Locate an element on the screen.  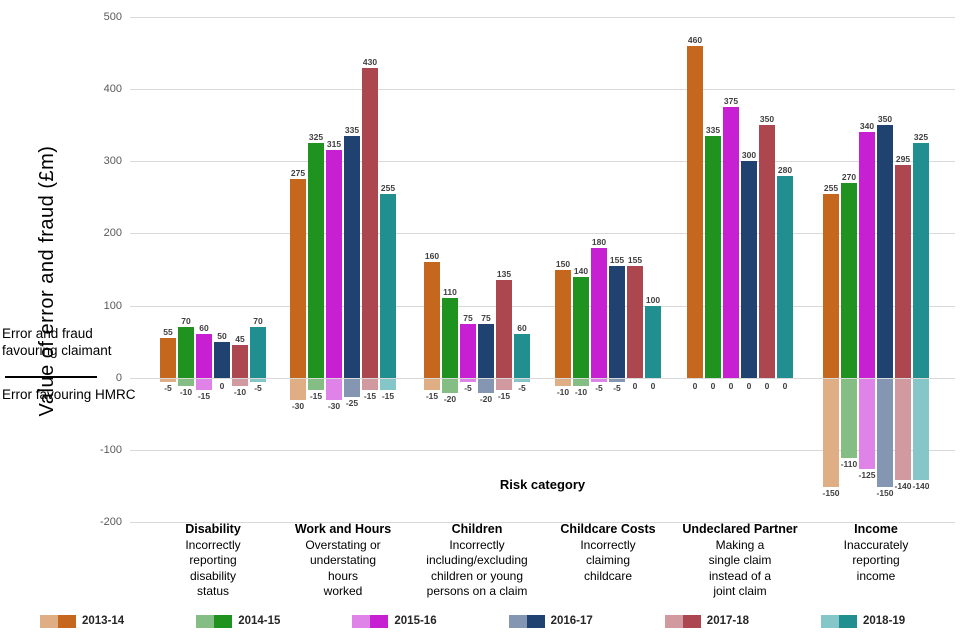
y-tick-label-0: 0 is located at coordinates (118, 377).